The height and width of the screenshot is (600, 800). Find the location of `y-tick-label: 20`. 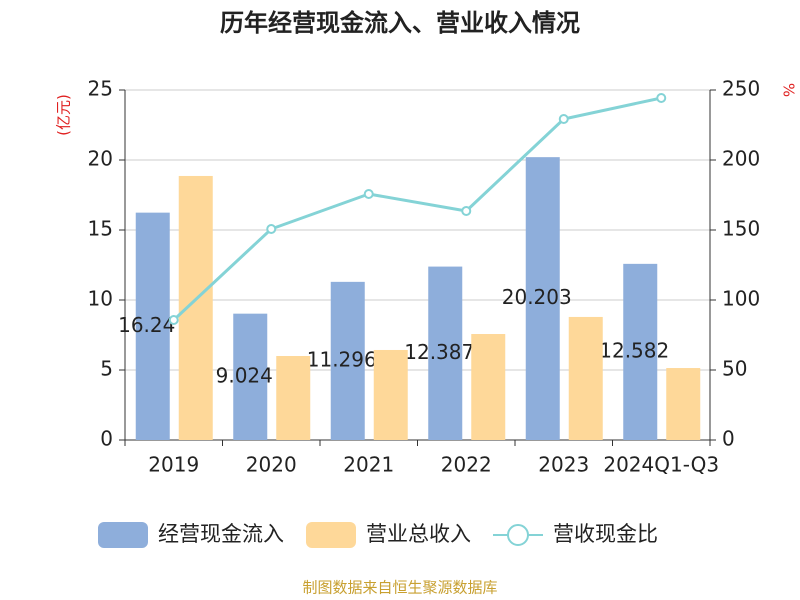

y-tick-label: 20 is located at coordinates (100, 159).